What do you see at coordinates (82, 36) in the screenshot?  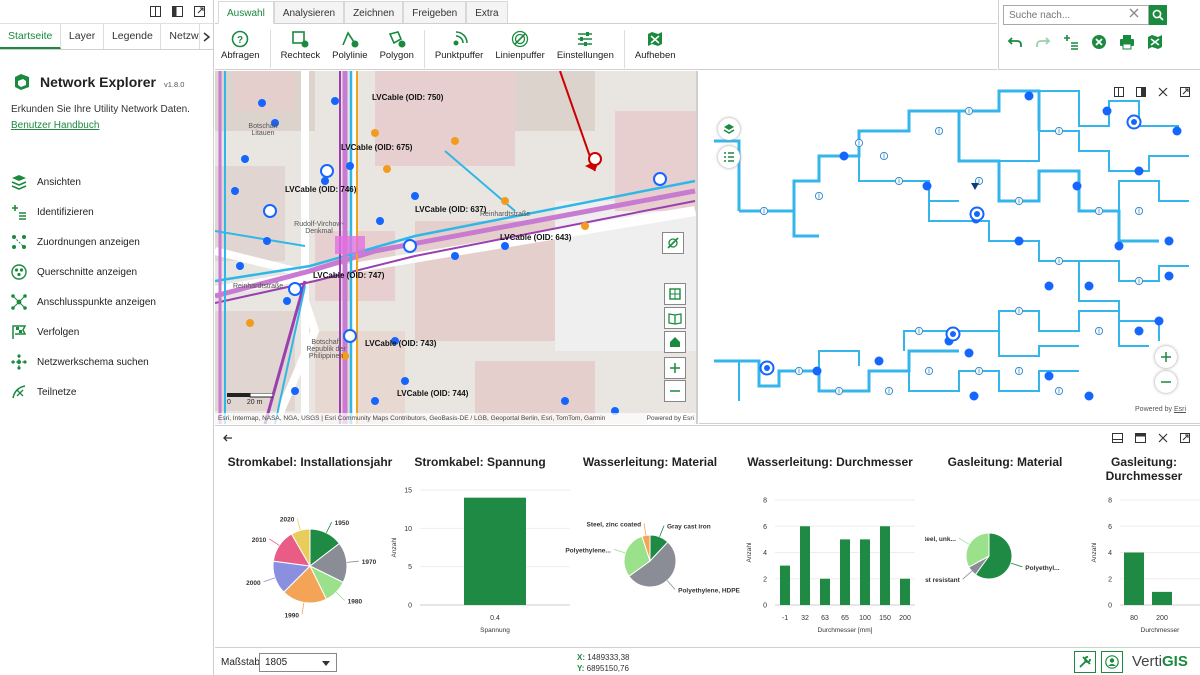 I see `tab-layer: Layer` at bounding box center [82, 36].